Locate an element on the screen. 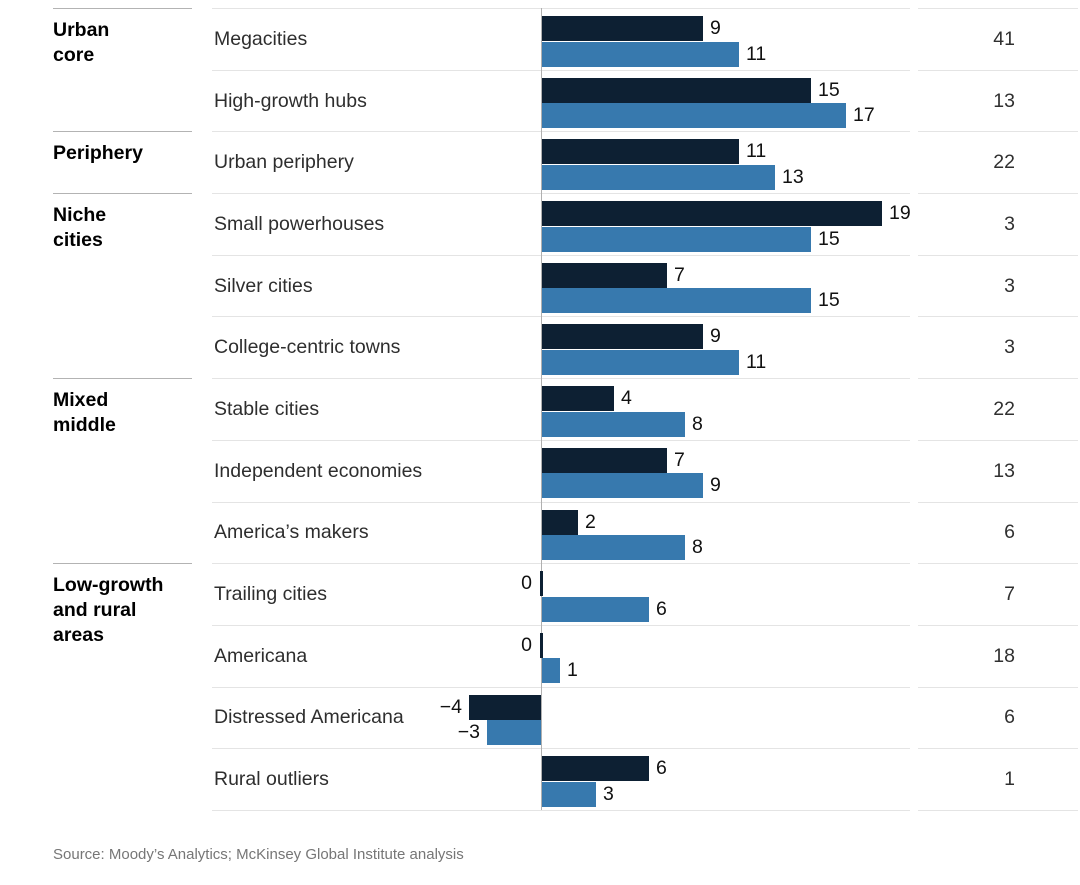  bar-value-label: 17 is located at coordinates (864, 115).